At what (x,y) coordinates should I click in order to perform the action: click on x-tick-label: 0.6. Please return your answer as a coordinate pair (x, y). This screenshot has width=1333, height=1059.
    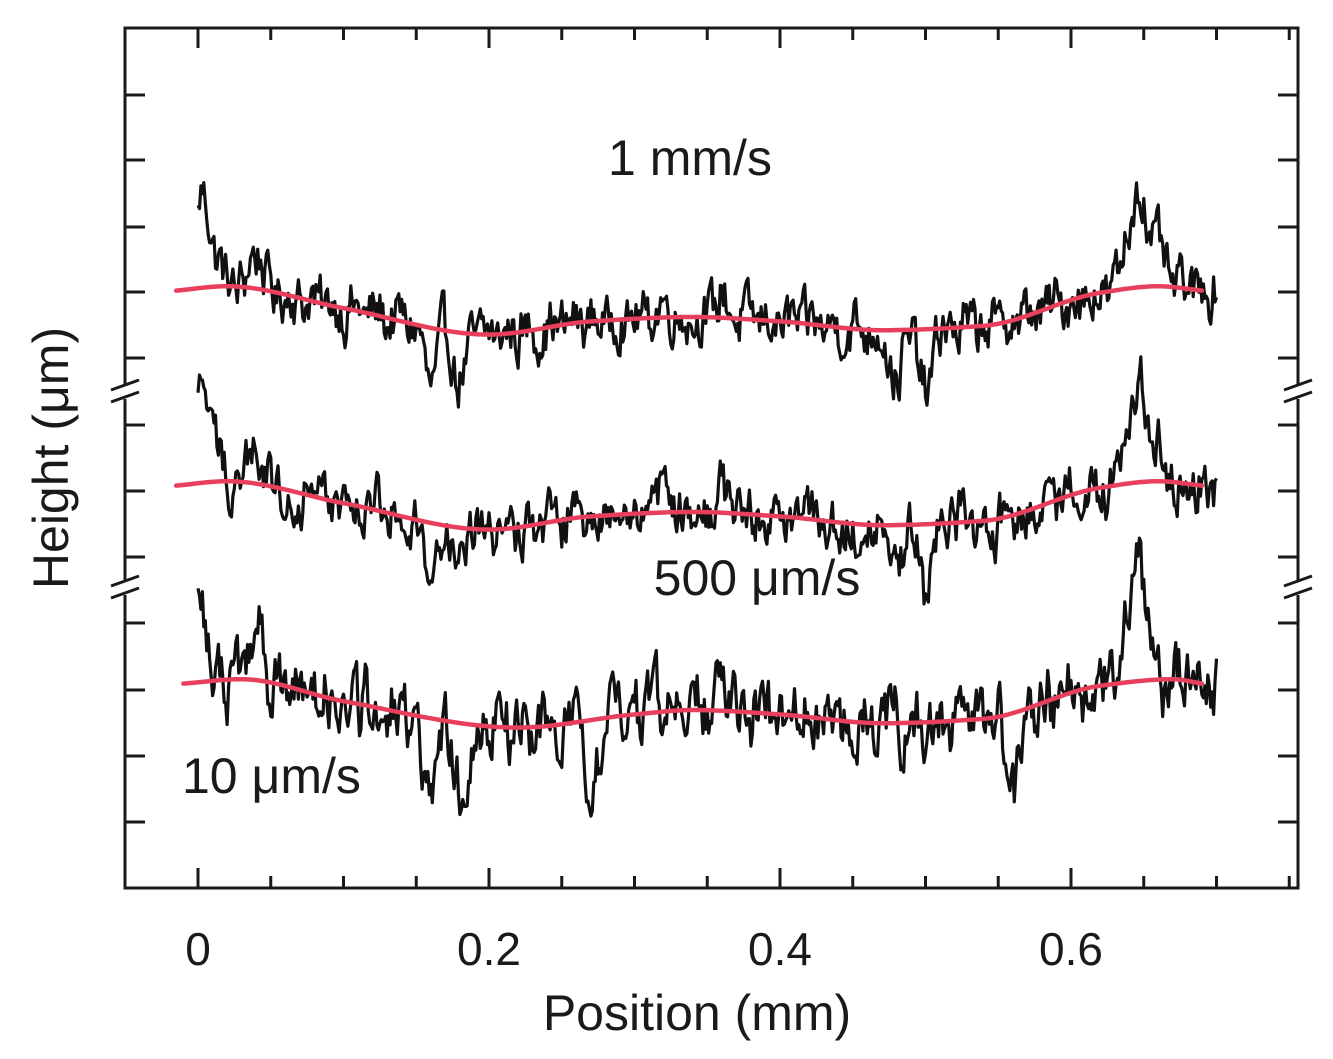
    Looking at the image, I should click on (1071, 949).